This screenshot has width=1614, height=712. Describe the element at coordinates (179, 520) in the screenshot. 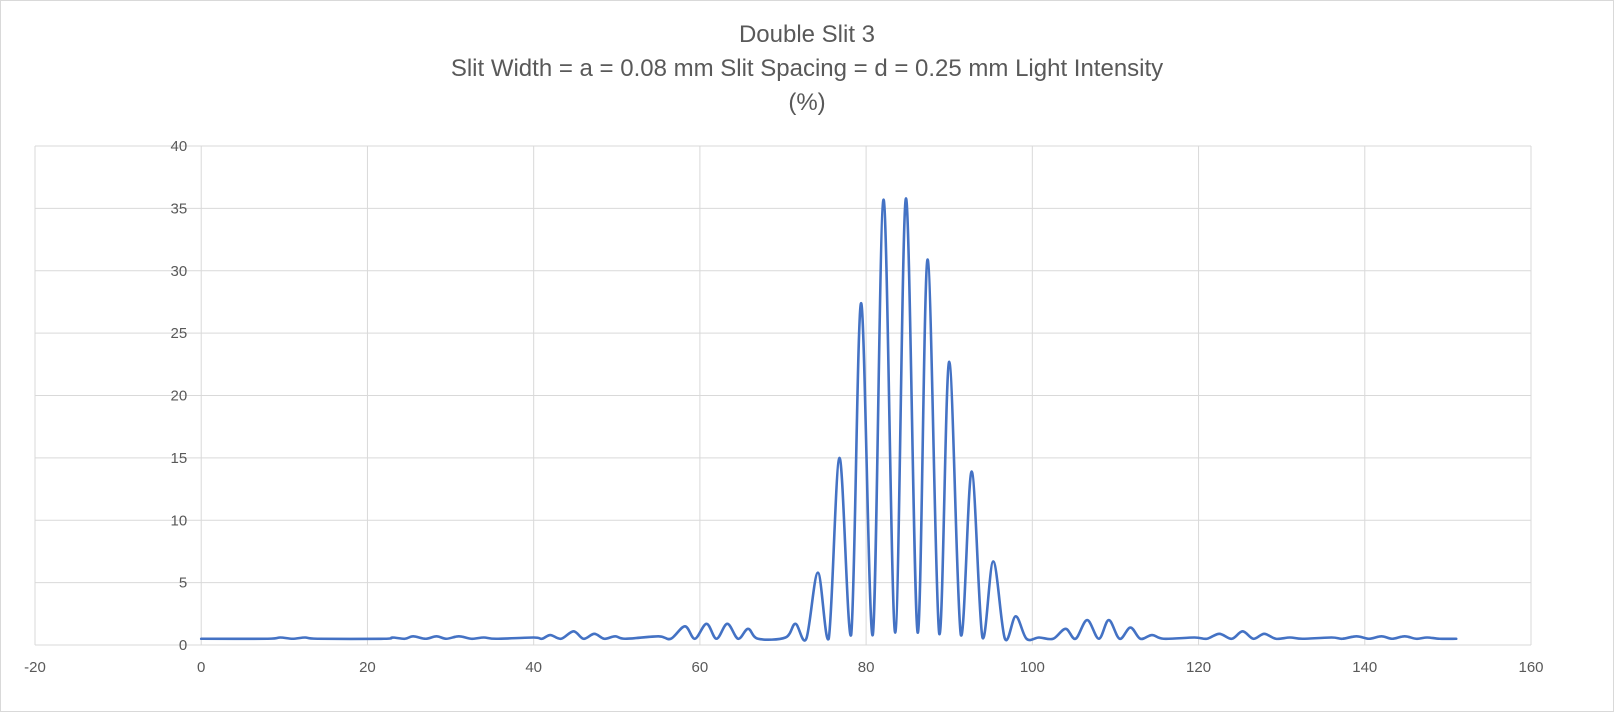

I see `y-tick-label: 10` at that location.